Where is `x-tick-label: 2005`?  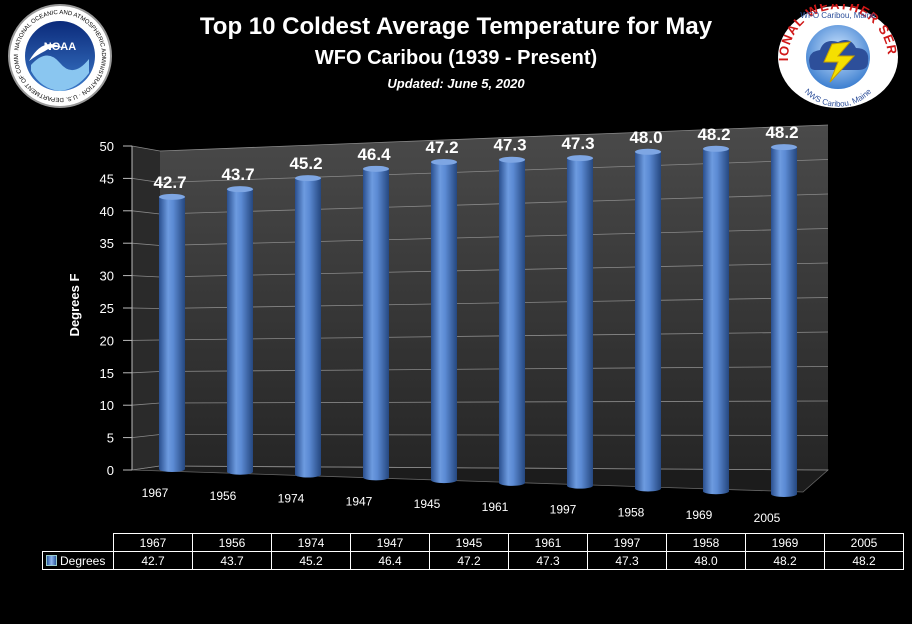
x-tick-label: 2005 is located at coordinates (767, 518).